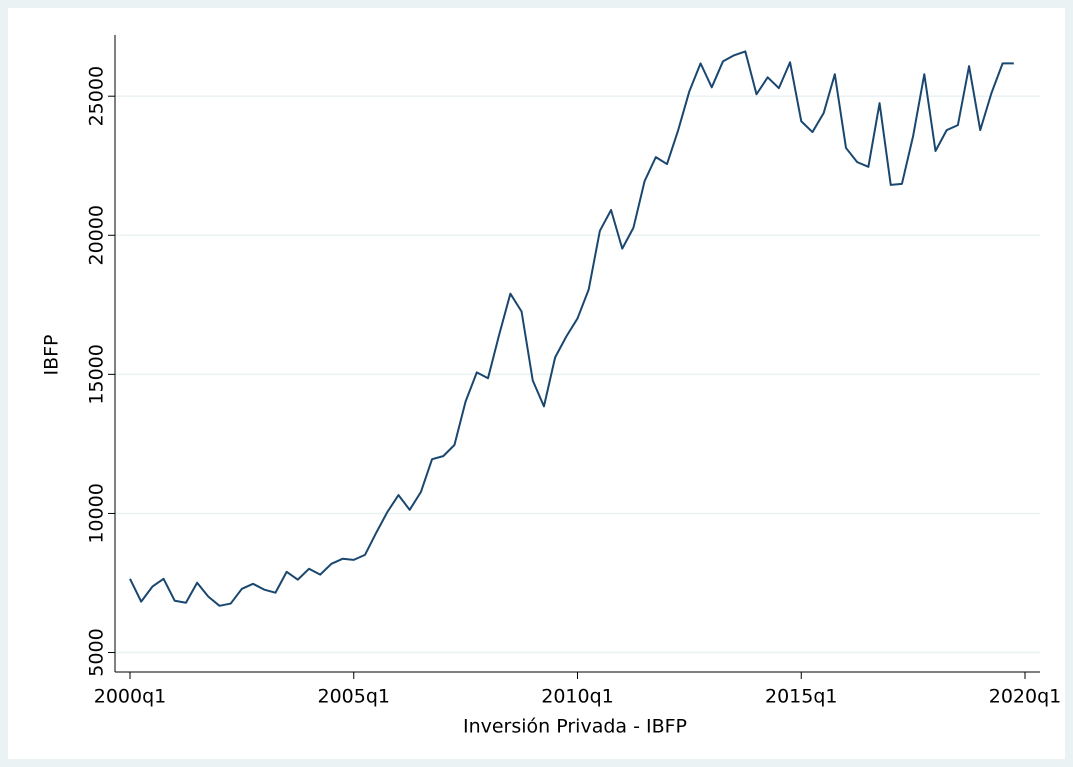  What do you see at coordinates (97, 652) in the screenshot?
I see `y-tick-label: 5000` at bounding box center [97, 652].